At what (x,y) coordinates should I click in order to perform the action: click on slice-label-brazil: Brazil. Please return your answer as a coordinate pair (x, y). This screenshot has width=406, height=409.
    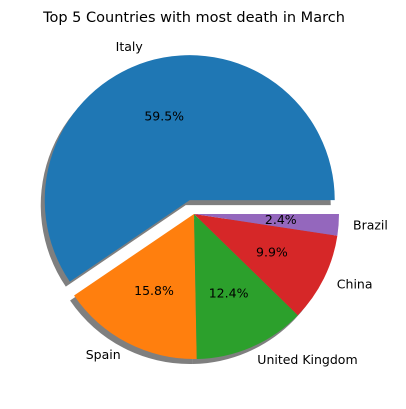
    Looking at the image, I should click on (370, 225).